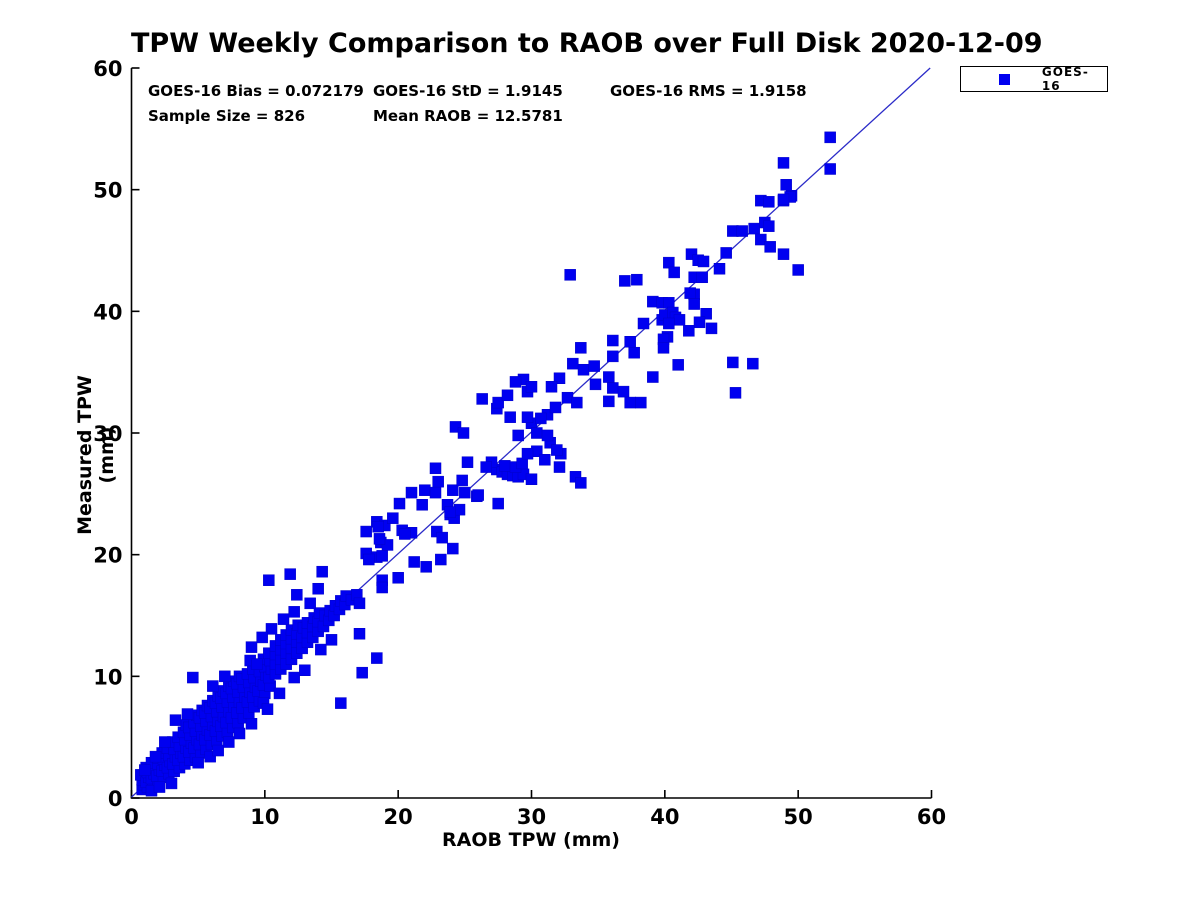  I want to click on stat-bias: GOES-16 Bias = 0.072179, so click(256, 91).